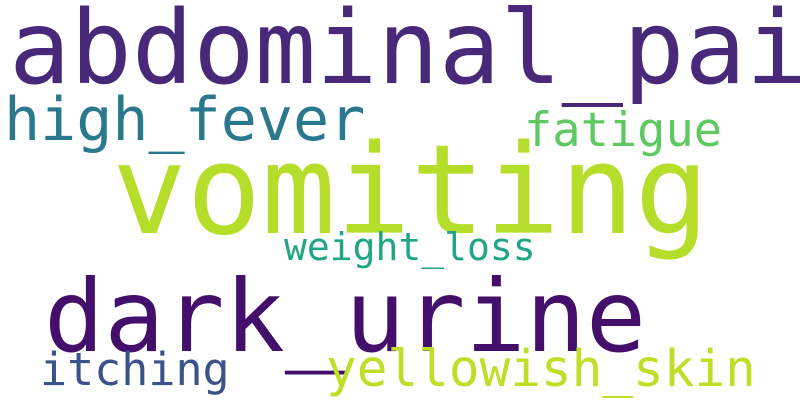  What do you see at coordinates (541, 369) in the screenshot?
I see `word-yellowish-skin: yellowish_skin` at bounding box center [541, 369].